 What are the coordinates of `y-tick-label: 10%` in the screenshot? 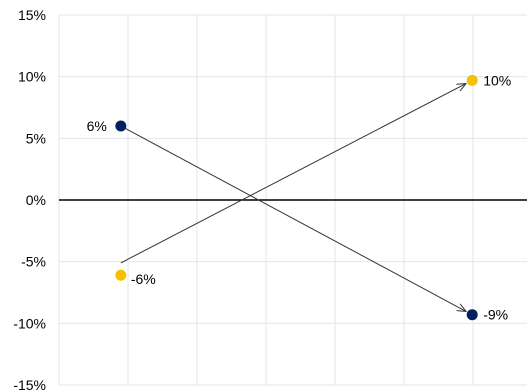 It's located at (32, 77).